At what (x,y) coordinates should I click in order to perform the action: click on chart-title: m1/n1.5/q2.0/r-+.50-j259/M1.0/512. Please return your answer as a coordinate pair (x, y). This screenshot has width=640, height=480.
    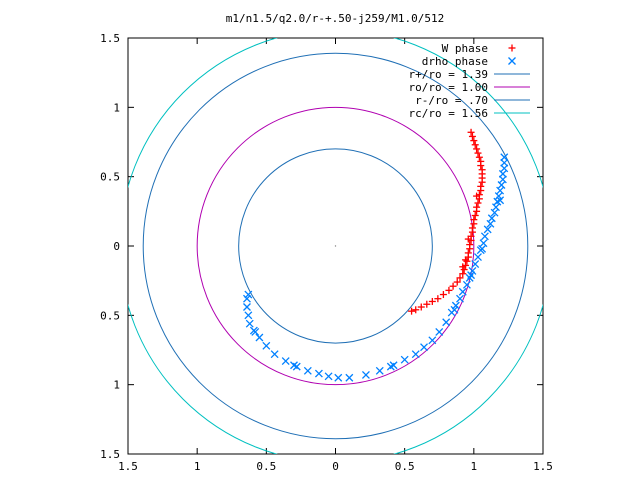
    Looking at the image, I should click on (335, 18).